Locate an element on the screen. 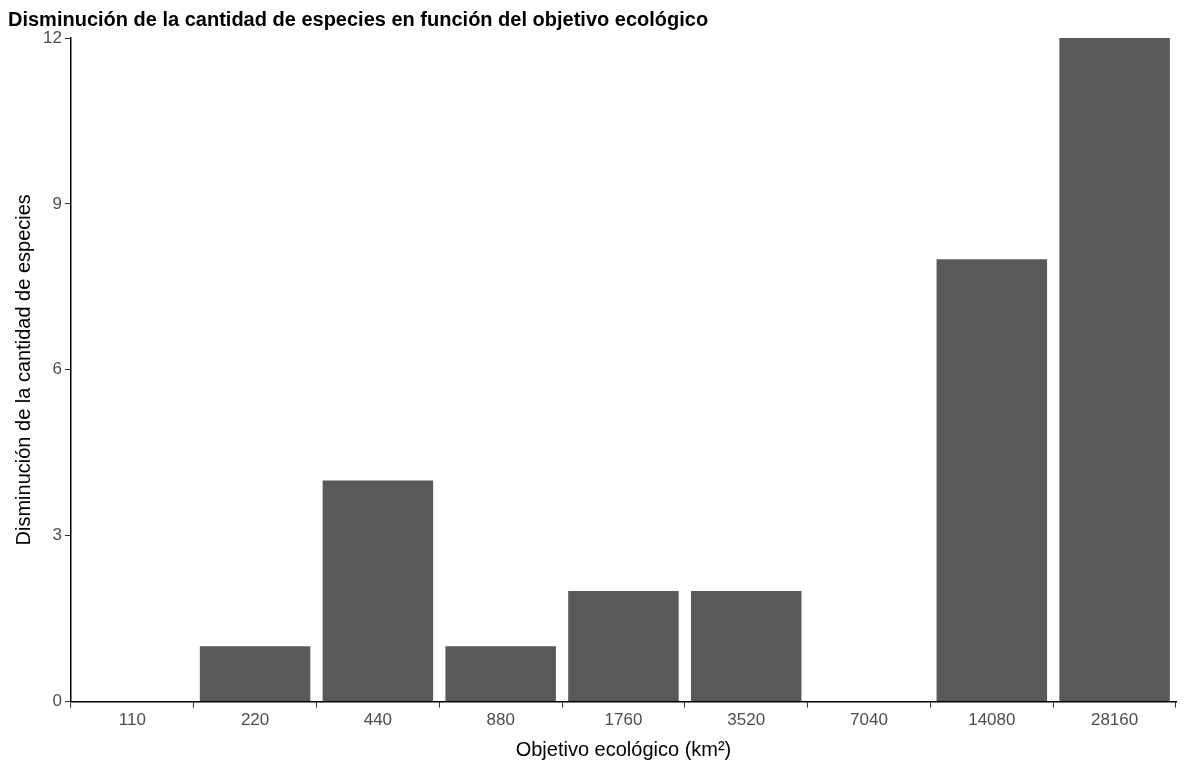  y-tick-label: 12 is located at coordinates (52, 37).